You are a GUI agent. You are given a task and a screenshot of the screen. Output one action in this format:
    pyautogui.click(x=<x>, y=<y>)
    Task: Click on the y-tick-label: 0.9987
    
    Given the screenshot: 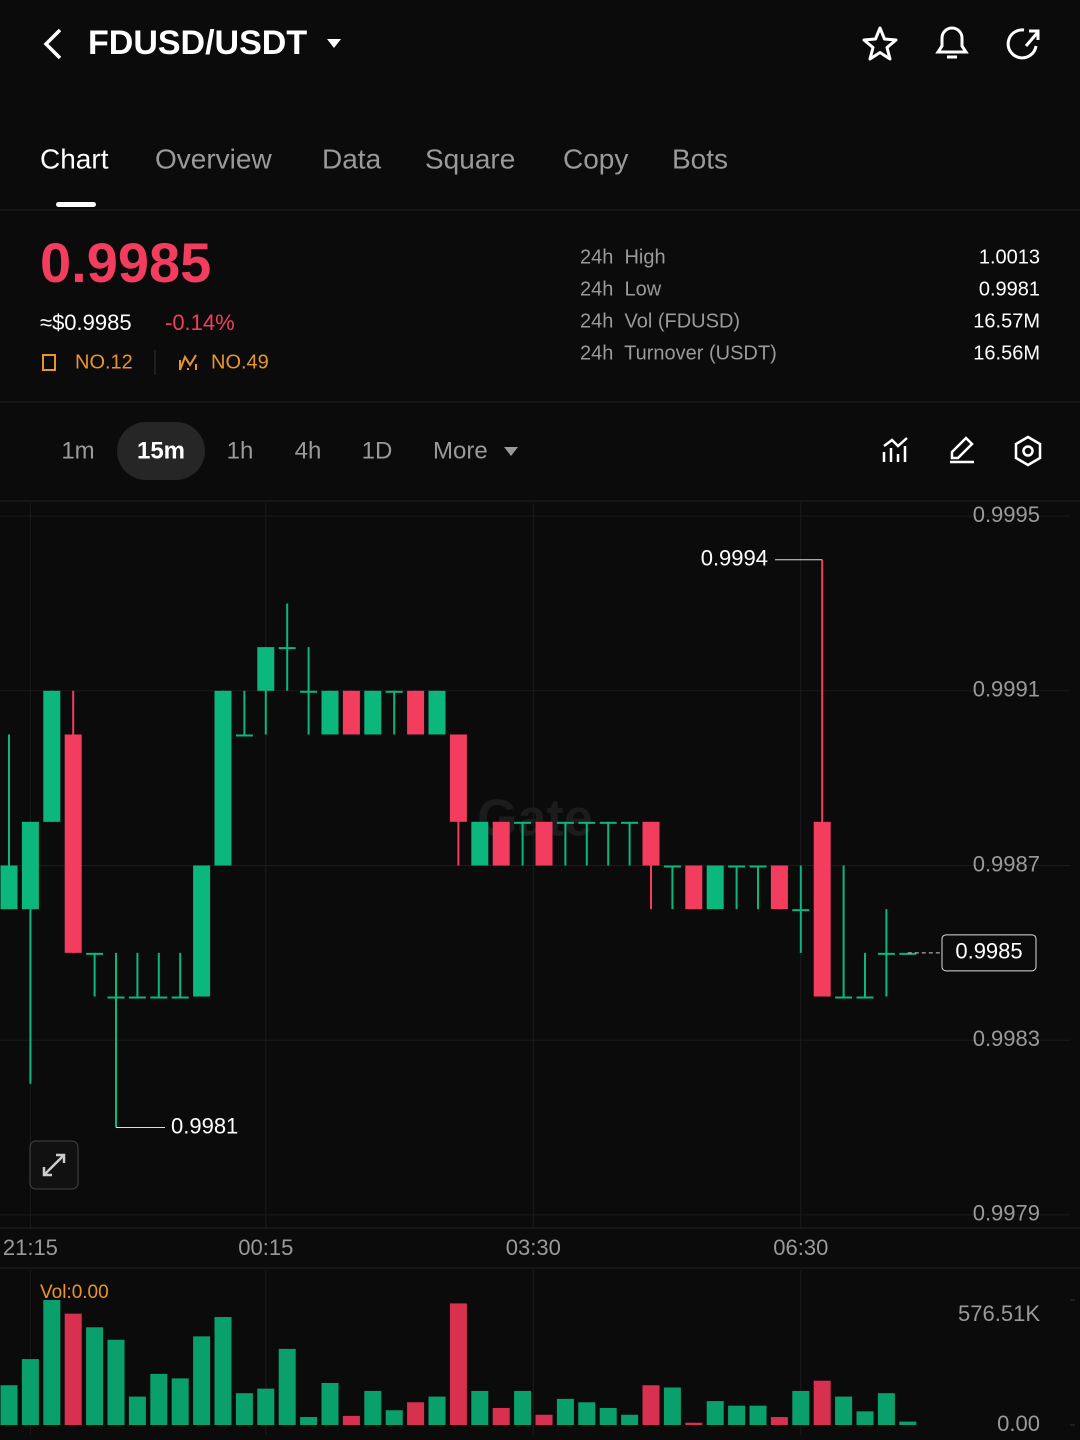 What is the action you would take?
    pyautogui.click(x=1006, y=863)
    